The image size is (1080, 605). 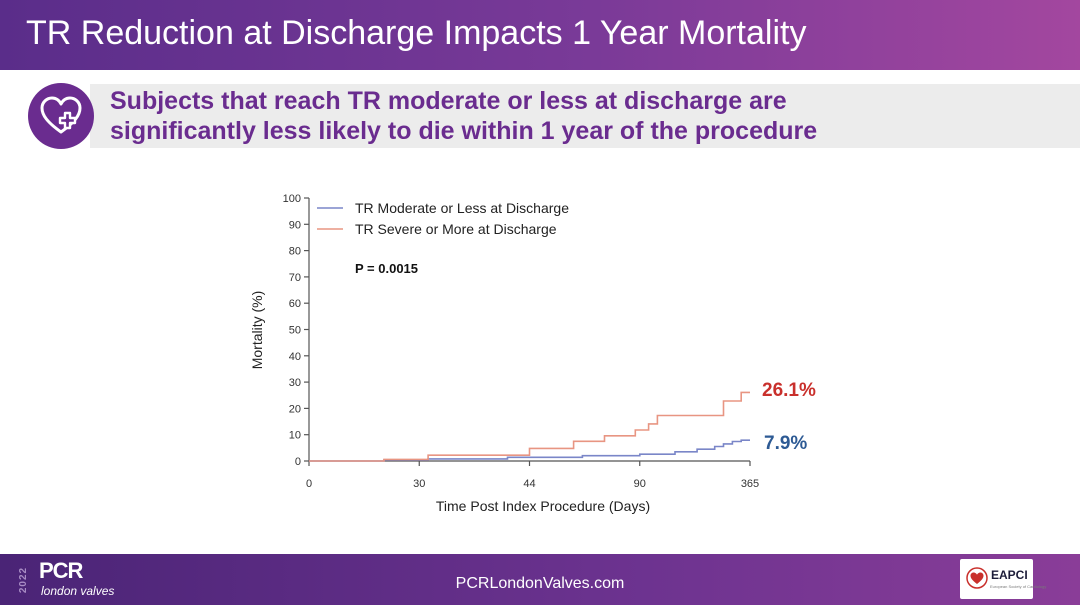 What do you see at coordinates (540, 583) in the screenshot?
I see `footer-url: PCRLondonValves.com` at bounding box center [540, 583].